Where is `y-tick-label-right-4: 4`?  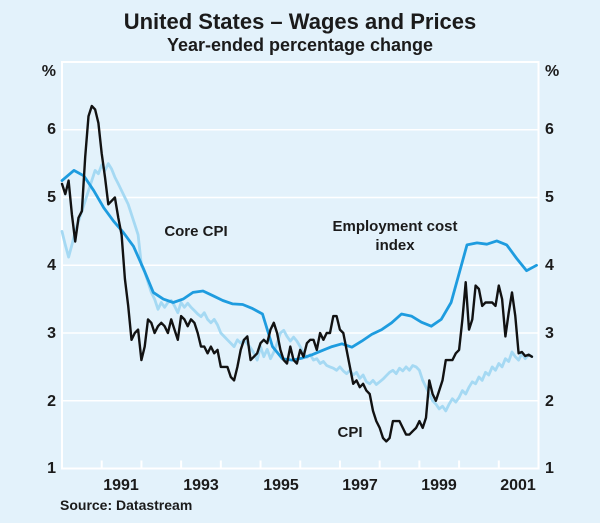
y-tick-label-right-4: 4 is located at coordinates (549, 265).